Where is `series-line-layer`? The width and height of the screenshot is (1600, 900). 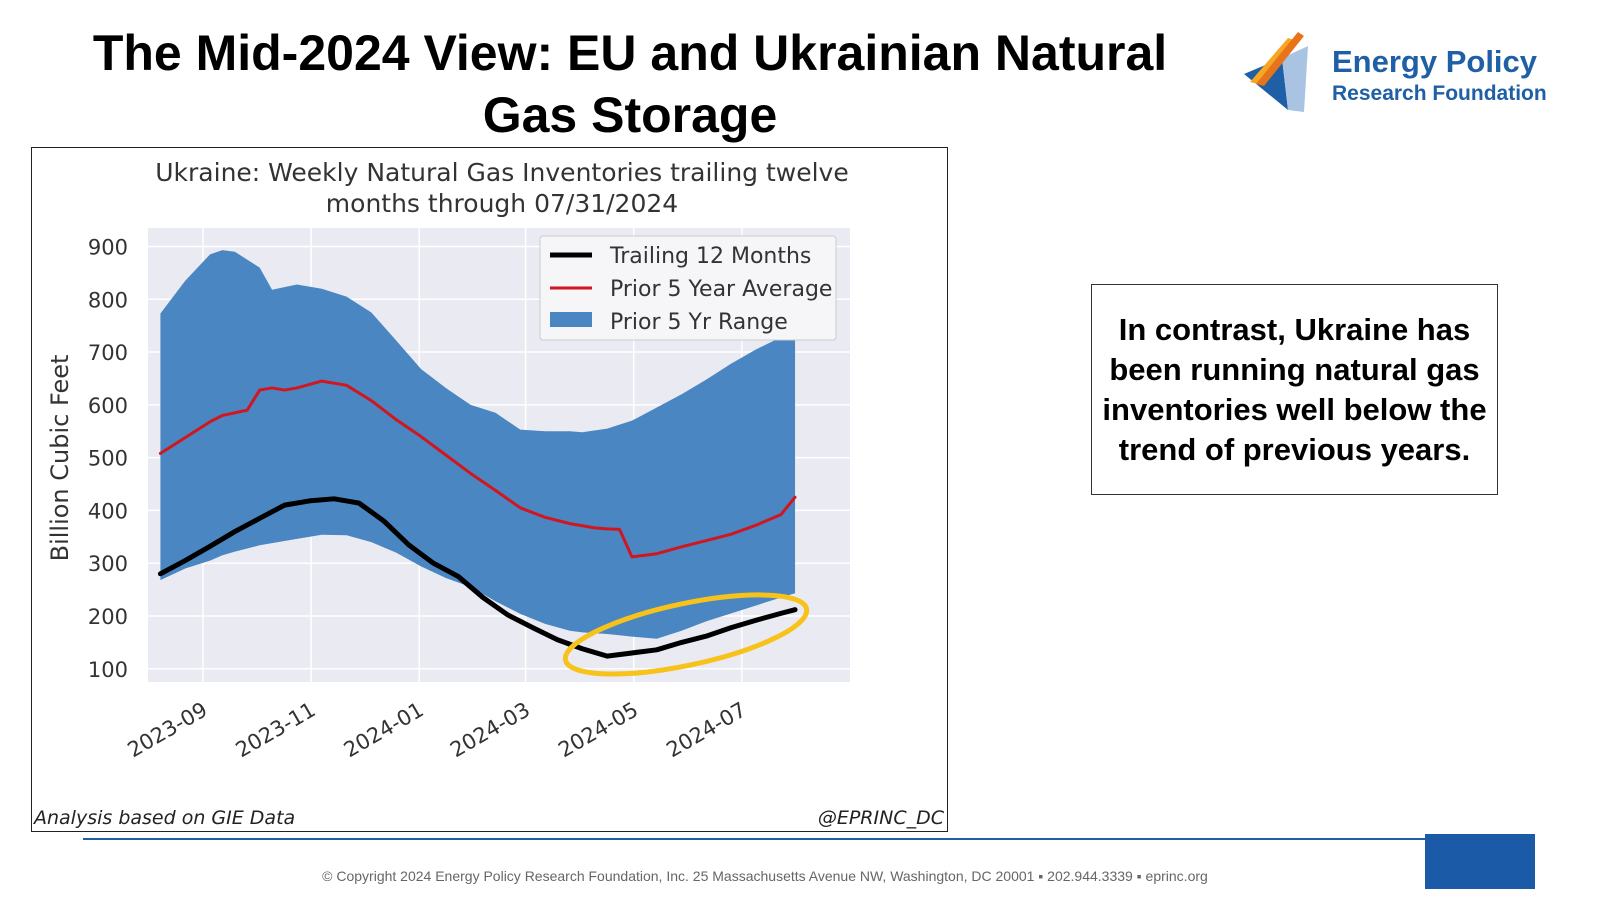
series-line-layer is located at coordinates (477, 519).